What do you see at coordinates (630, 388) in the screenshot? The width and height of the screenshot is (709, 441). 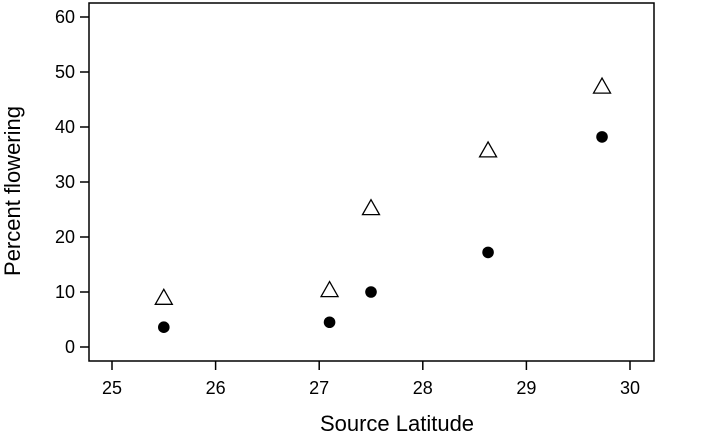 I see `x-tick-label: 30` at bounding box center [630, 388].